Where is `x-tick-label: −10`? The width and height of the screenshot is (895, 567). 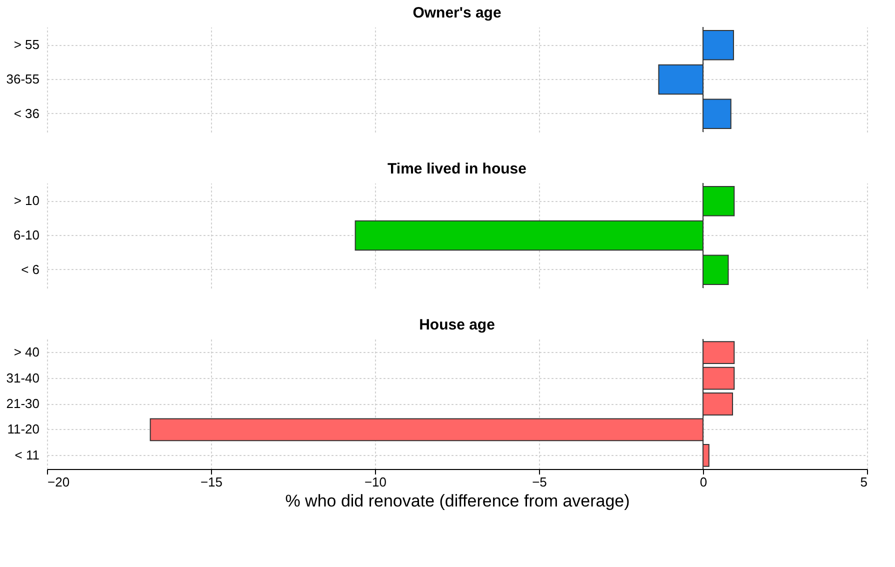 x-tick-label: −10 is located at coordinates (375, 482).